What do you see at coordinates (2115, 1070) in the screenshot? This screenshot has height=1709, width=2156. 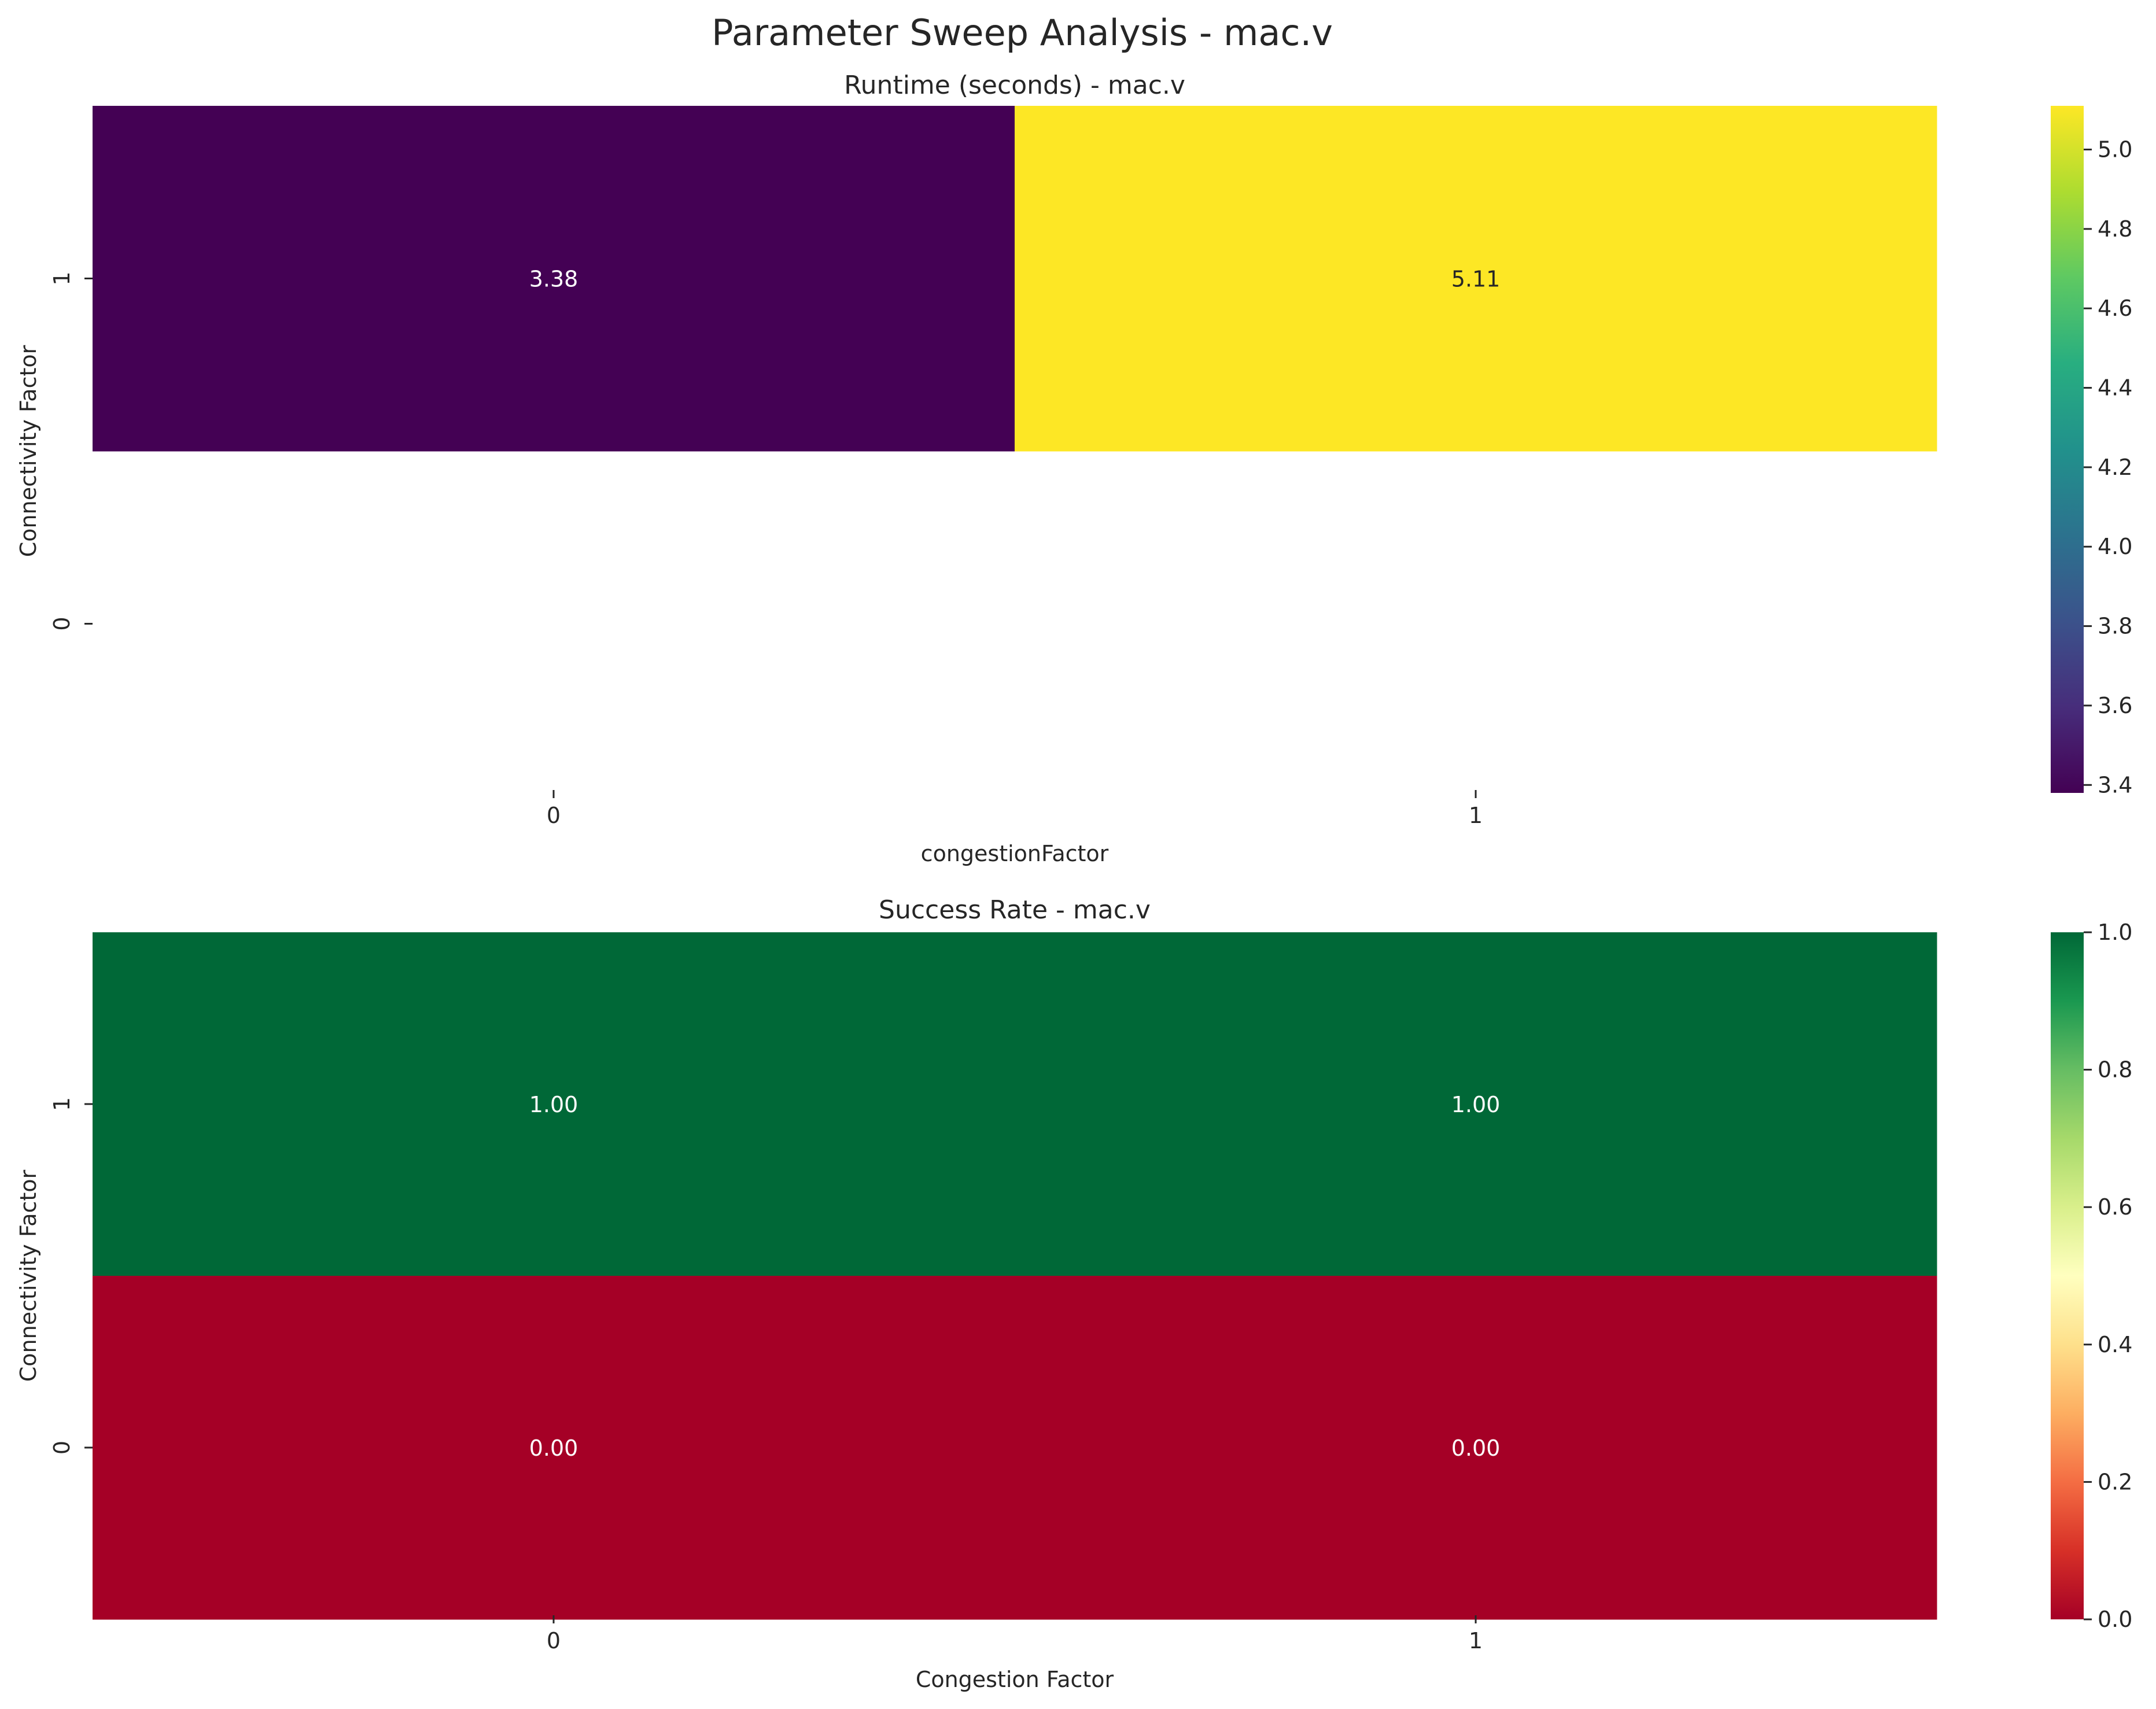 I see `colorbar-tick-label: 0.8` at bounding box center [2115, 1070].